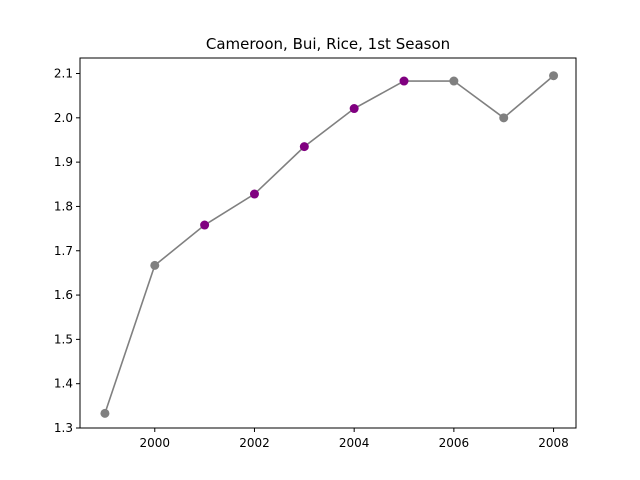 The image size is (640, 480). What do you see at coordinates (254, 443) in the screenshot?
I see `x-tick-label: 2002` at bounding box center [254, 443].